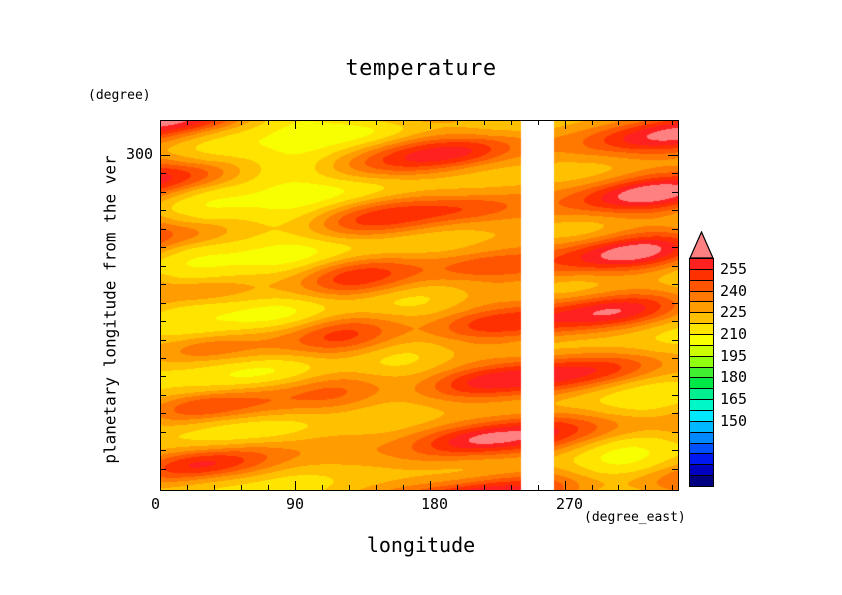 The height and width of the screenshot is (595, 842). I want to click on colorbar-label-195: 195, so click(734, 355).